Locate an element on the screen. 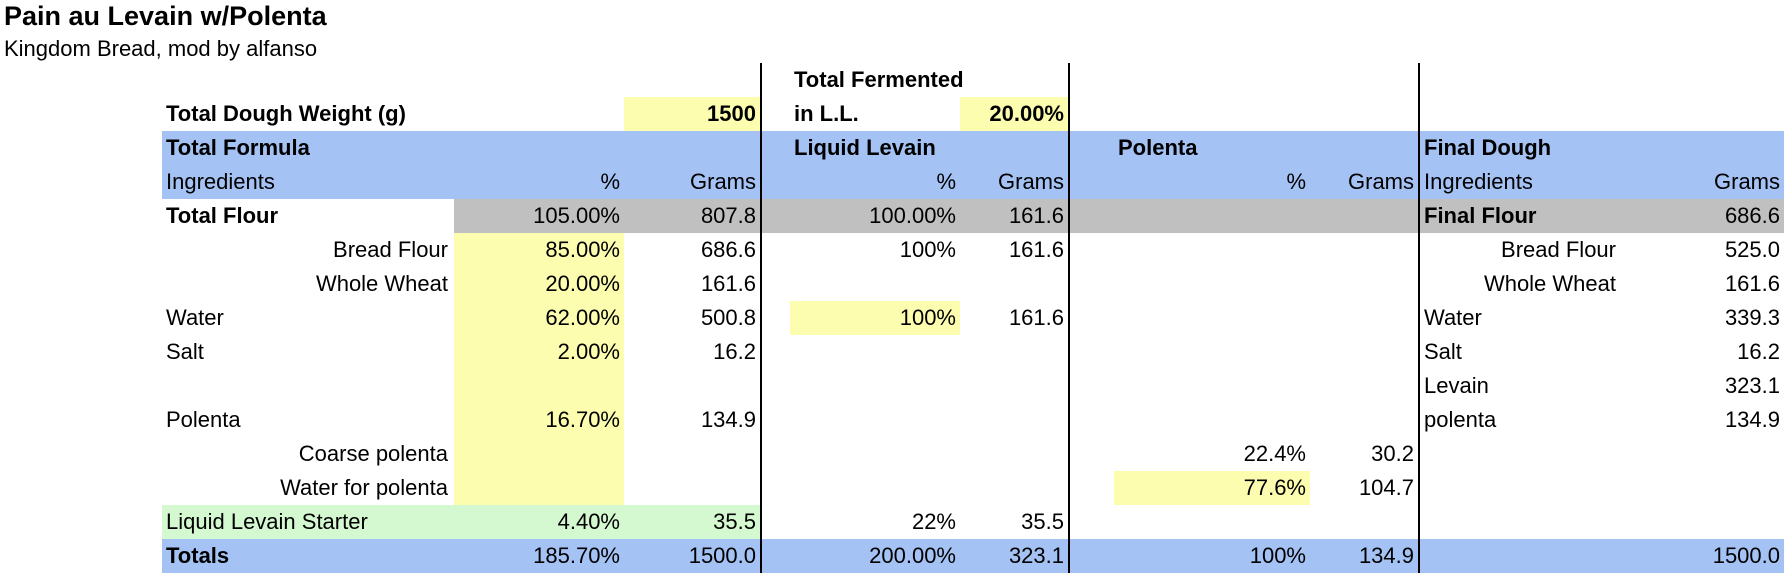  cell-pol-grams: 104.7 is located at coordinates (1386, 487).